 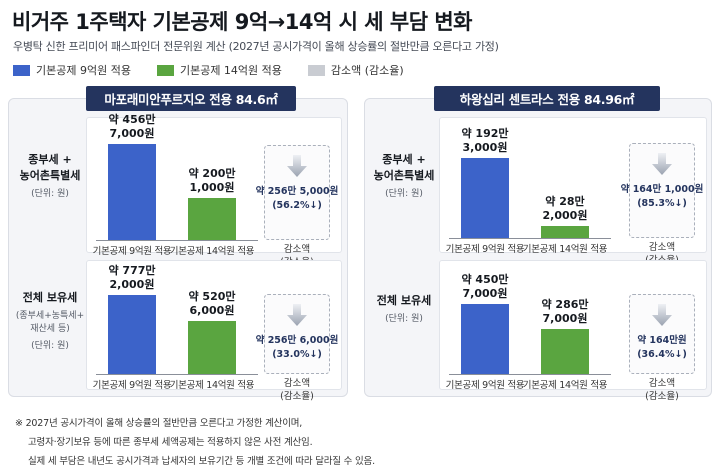 What do you see at coordinates (242, 22) in the screenshot?
I see `page-title: 비거주 1주택자 기본공제 9억→14억 시 세 부담 변화` at bounding box center [242, 22].